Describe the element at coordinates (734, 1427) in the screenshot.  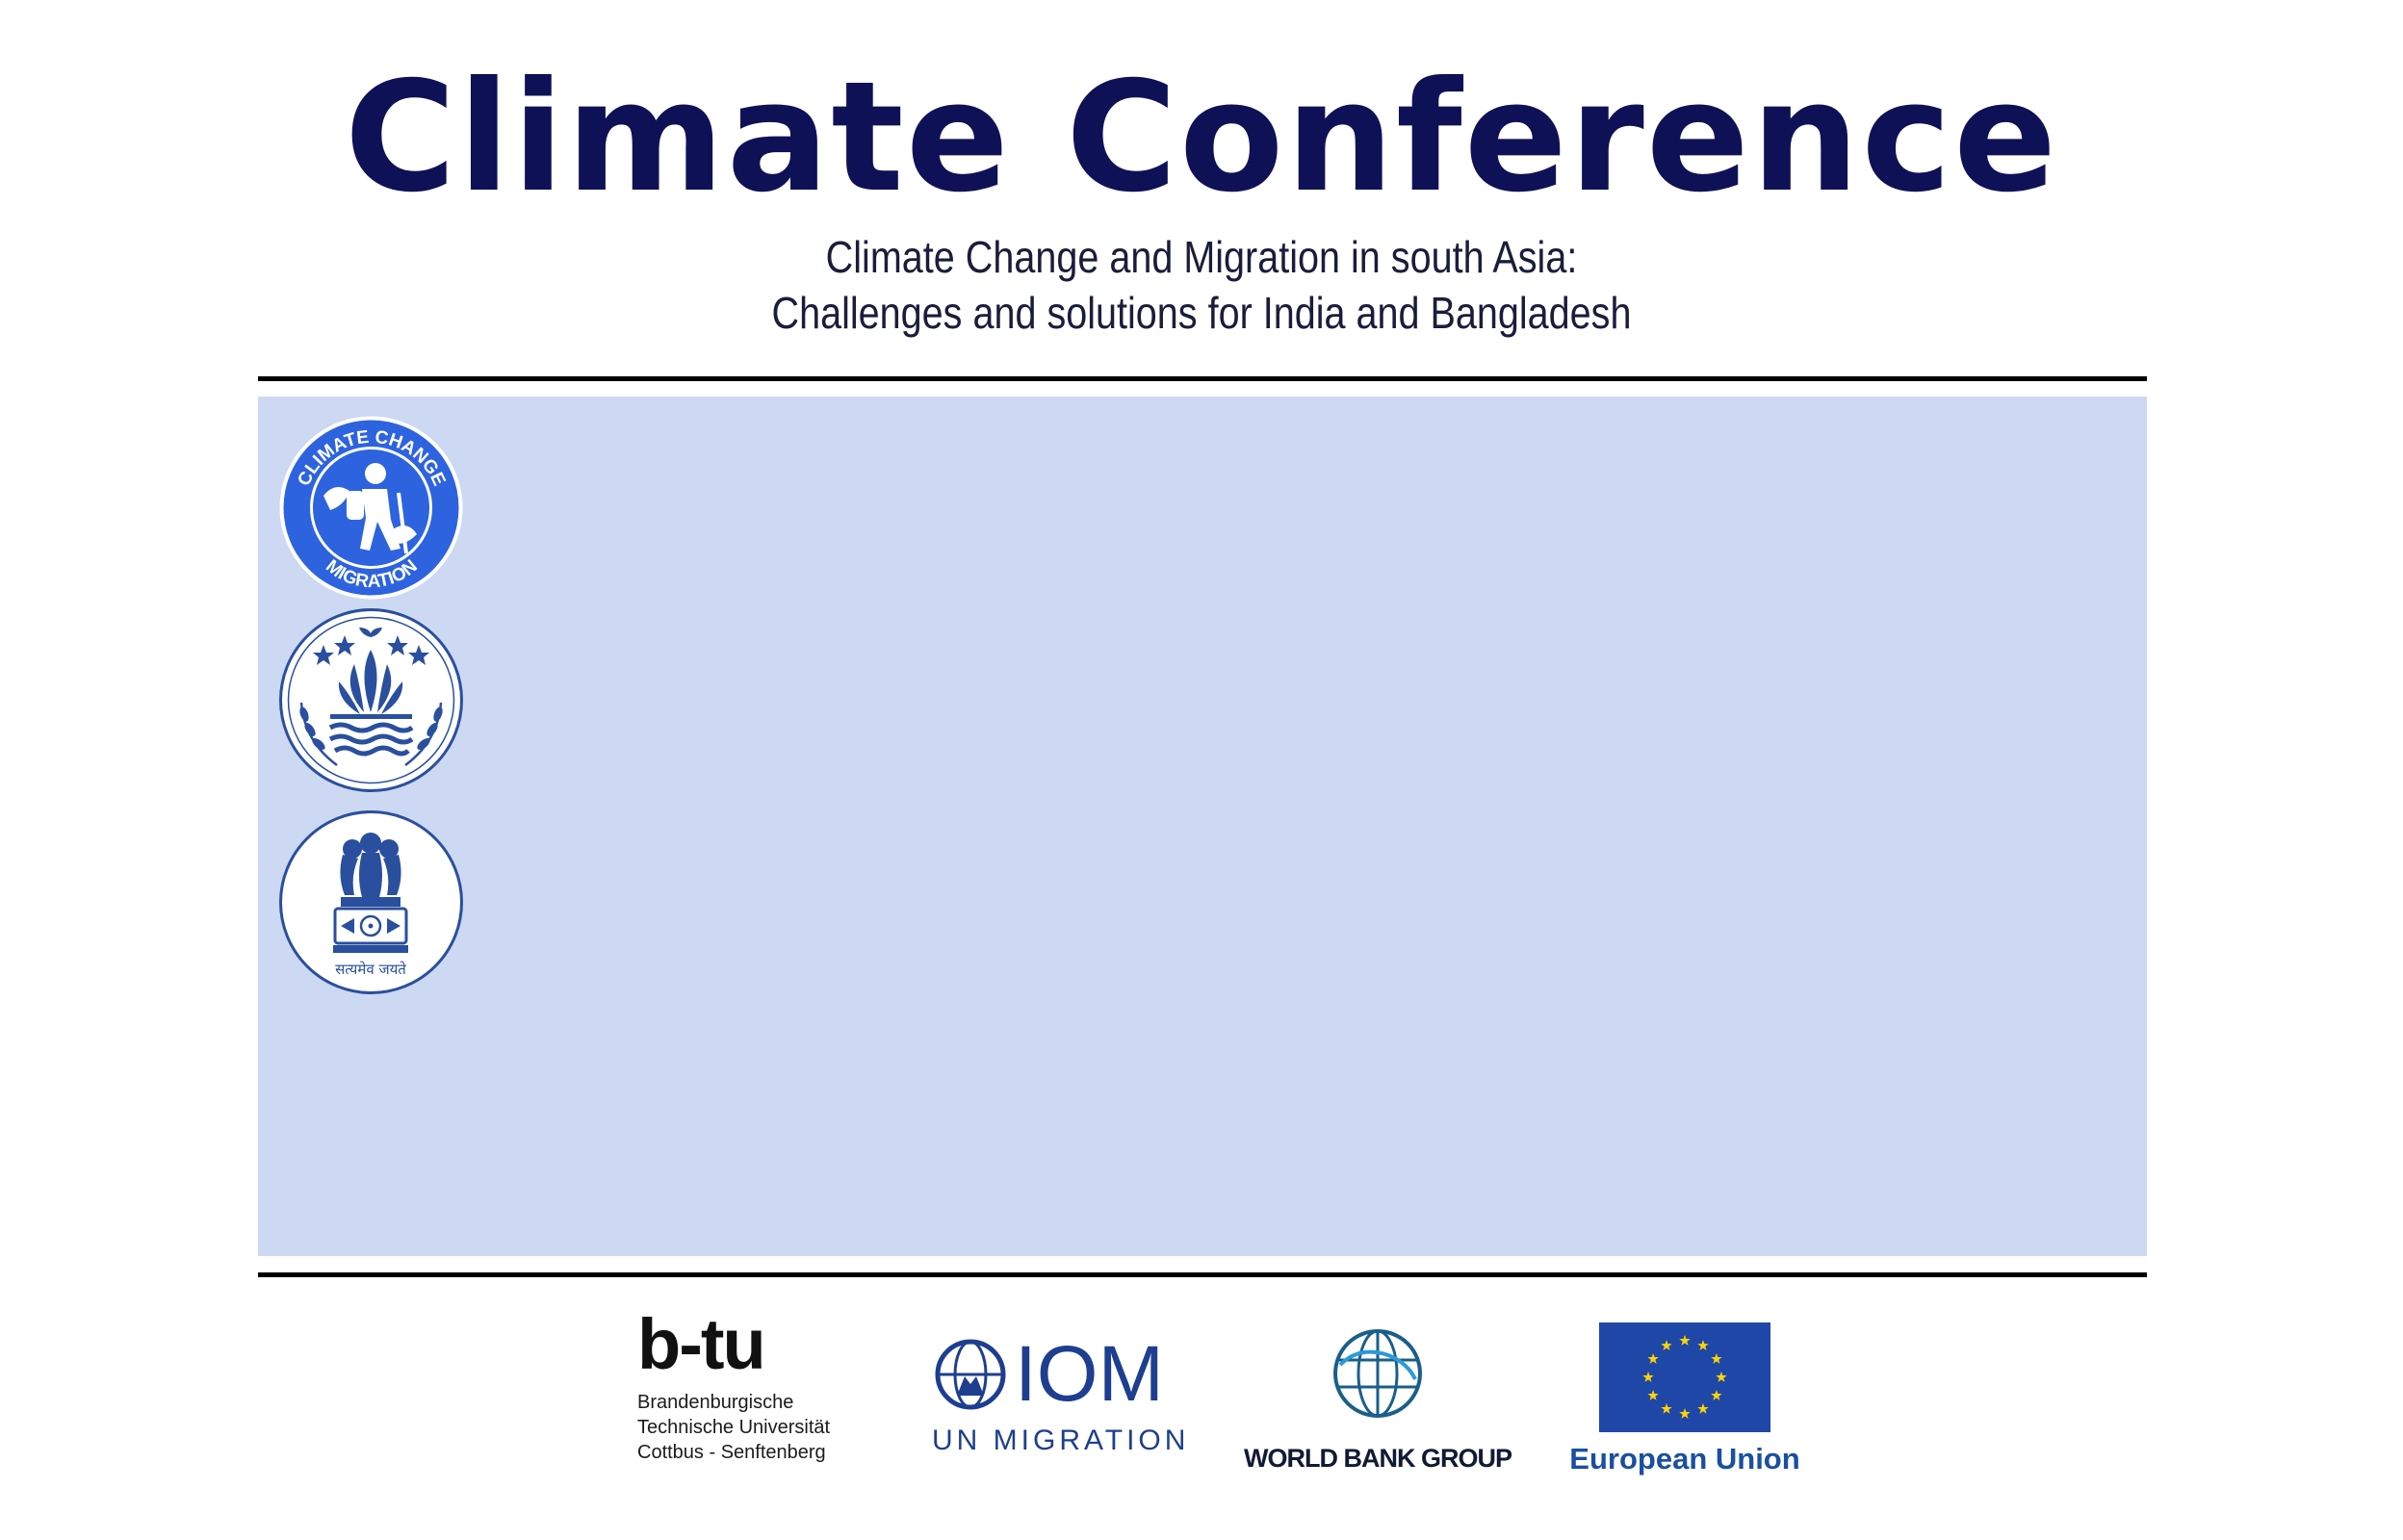
I see `btu-line-2: Technische Universität` at that location.